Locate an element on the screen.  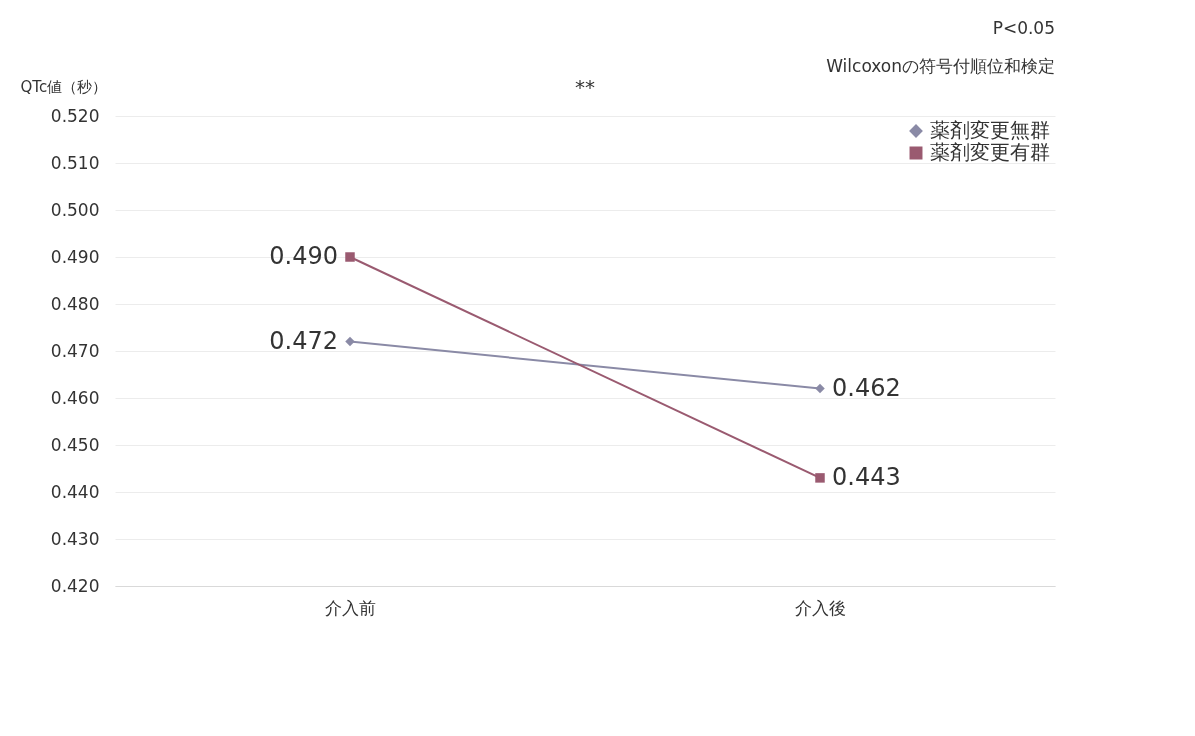
y-tick-label: 0.490 is located at coordinates (75, 256).